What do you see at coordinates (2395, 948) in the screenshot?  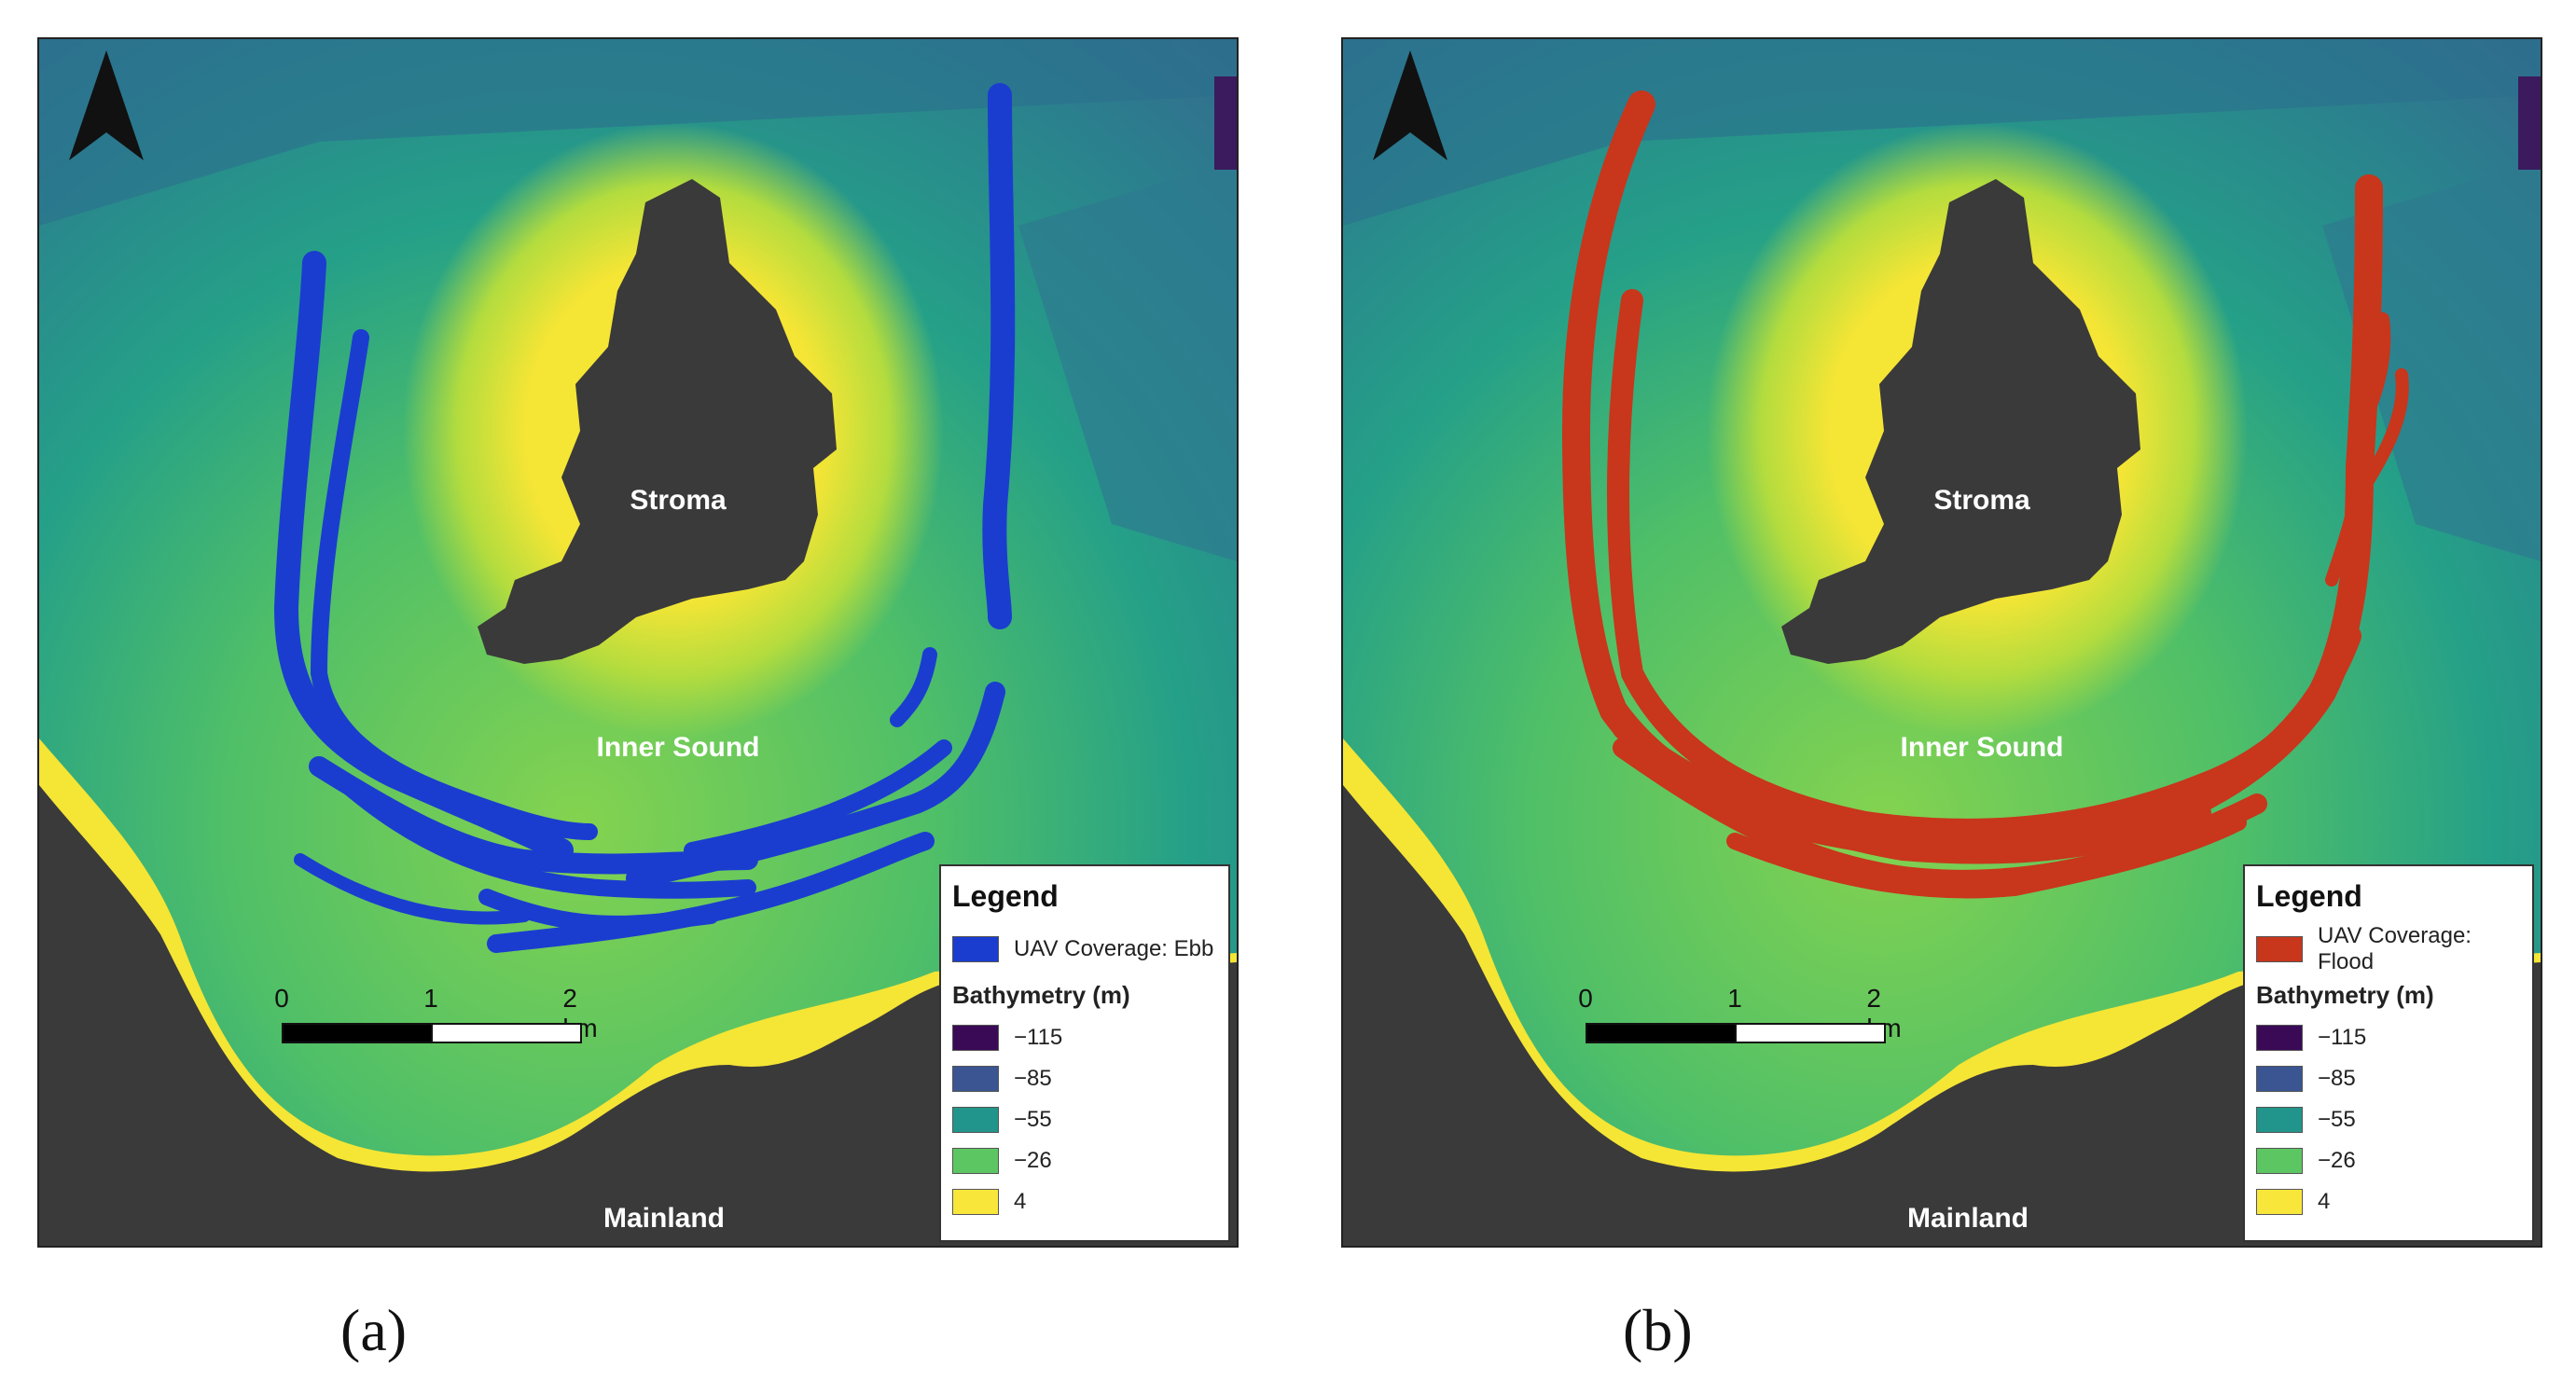 I see `coverage-label: UAV Coverage: Flood` at bounding box center [2395, 948].